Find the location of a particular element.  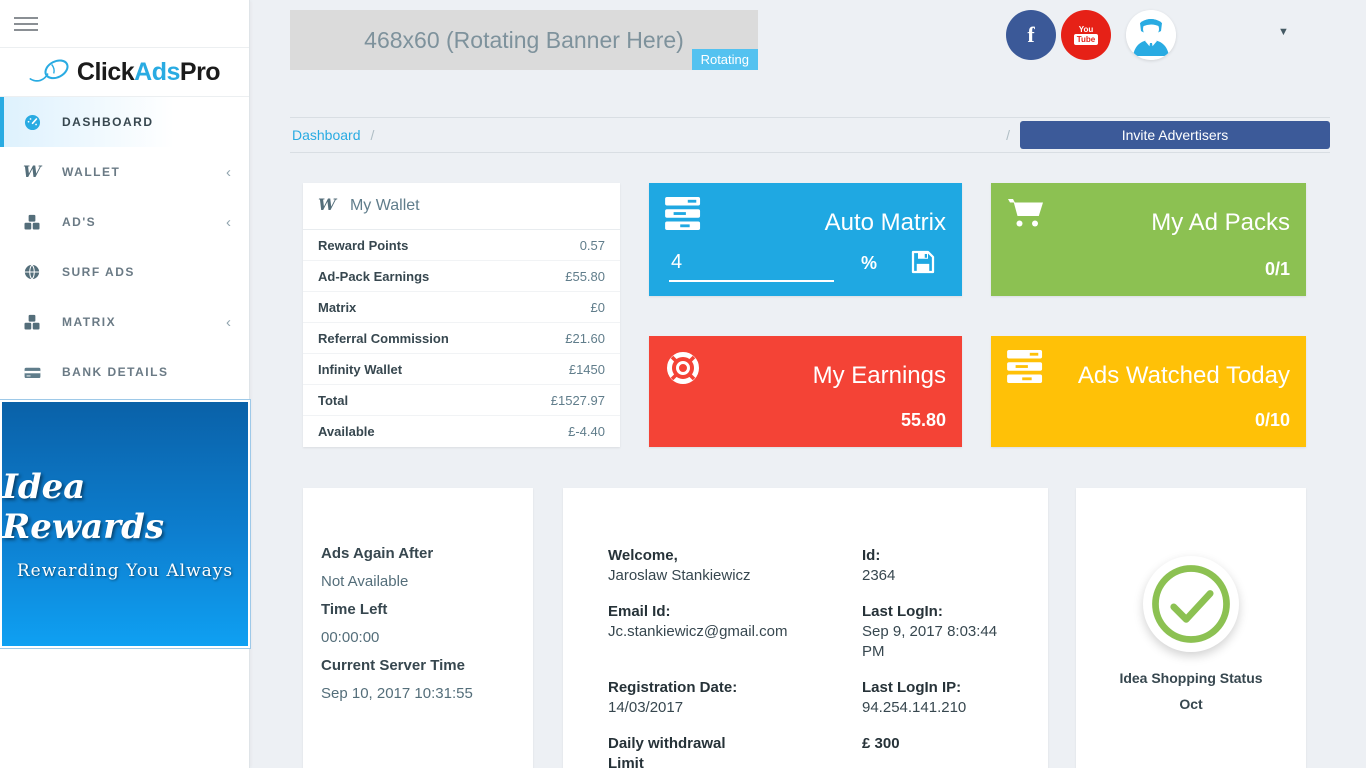

sidebar-item-dashboard: DASHBOARD is located at coordinates (124, 122).